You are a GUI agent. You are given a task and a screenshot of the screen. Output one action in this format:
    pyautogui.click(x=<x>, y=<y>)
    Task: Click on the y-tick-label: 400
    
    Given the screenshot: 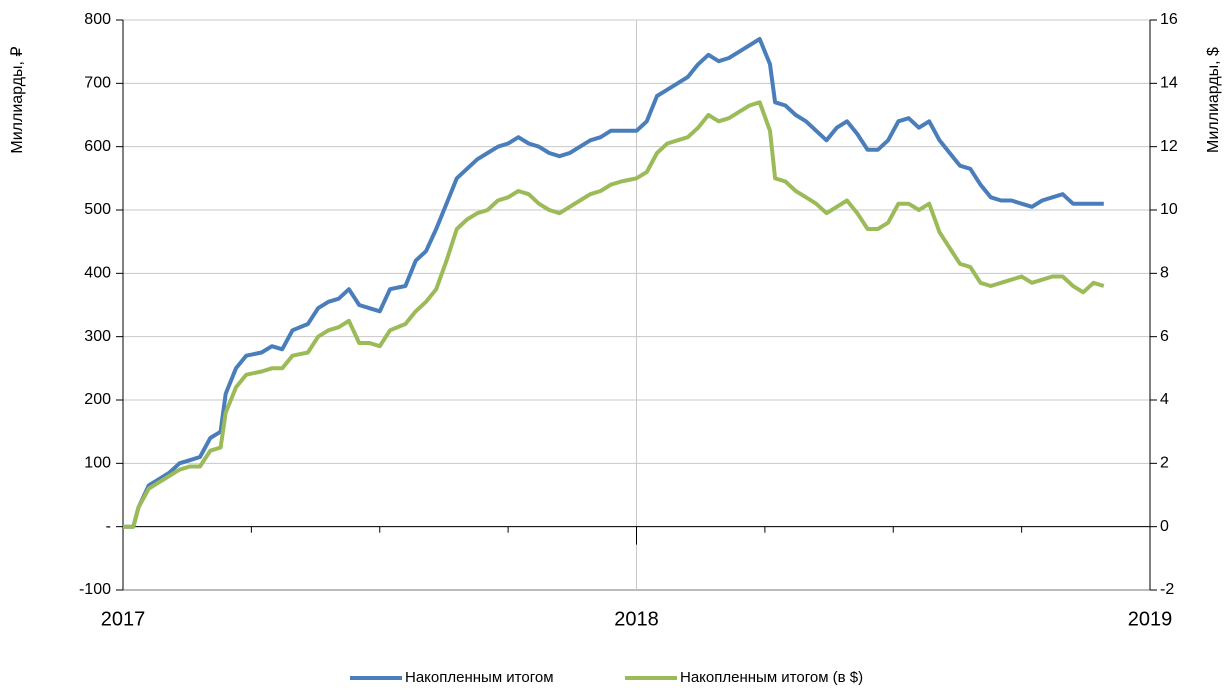 What is the action you would take?
    pyautogui.click(x=97, y=273)
    